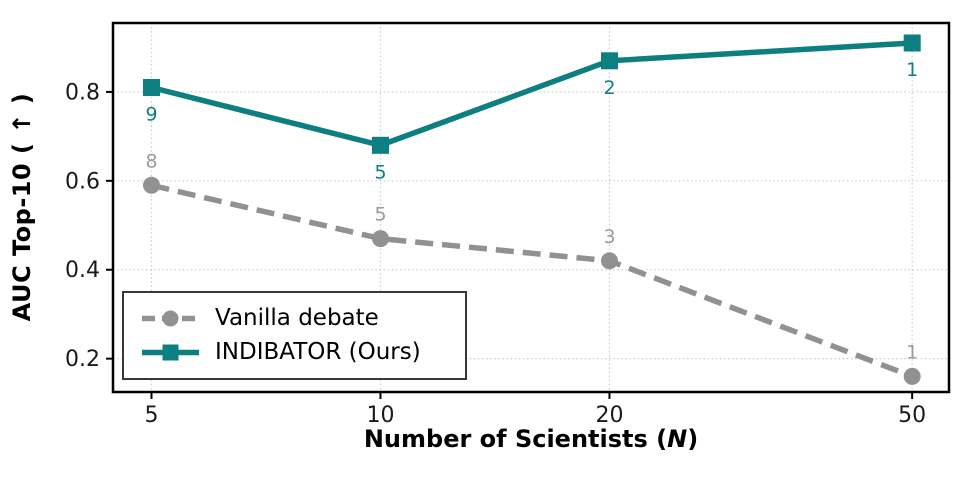 The image size is (976, 488). I want to click on y-tick-label: 0.4, so click(82, 270).